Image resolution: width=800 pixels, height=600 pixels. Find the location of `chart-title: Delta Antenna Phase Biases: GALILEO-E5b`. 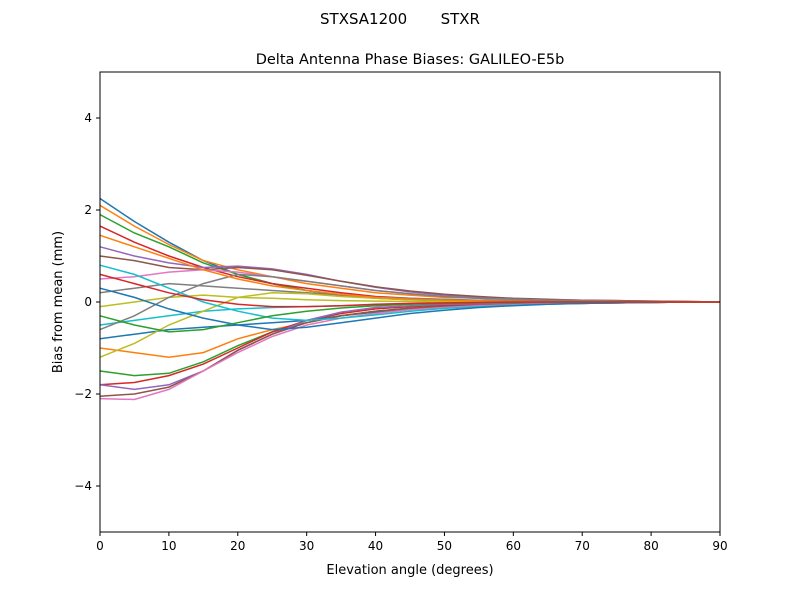

chart-title: Delta Antenna Phase Biases: GALILEO-E5b is located at coordinates (410, 60).